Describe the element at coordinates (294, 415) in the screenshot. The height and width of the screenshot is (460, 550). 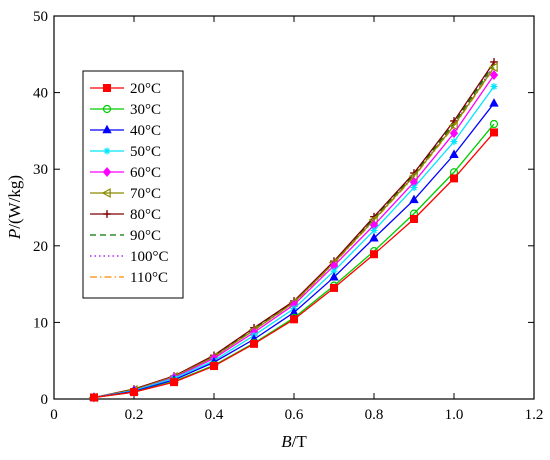
I see `x-tick-label: 0.6` at that location.